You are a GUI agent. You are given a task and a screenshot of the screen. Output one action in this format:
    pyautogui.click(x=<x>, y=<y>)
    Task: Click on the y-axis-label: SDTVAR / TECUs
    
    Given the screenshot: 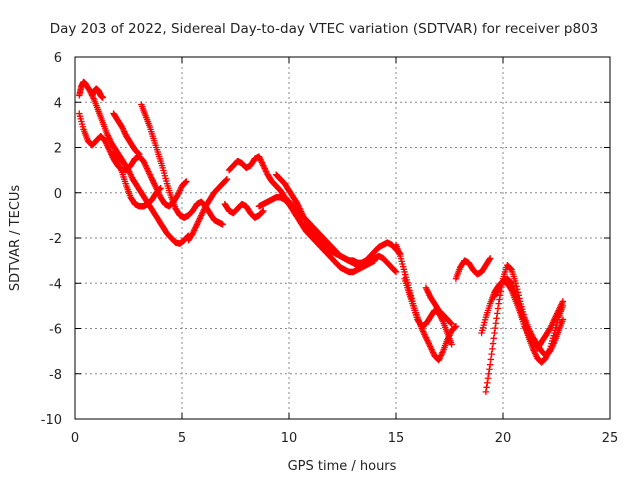 What is the action you would take?
    pyautogui.click(x=15, y=238)
    